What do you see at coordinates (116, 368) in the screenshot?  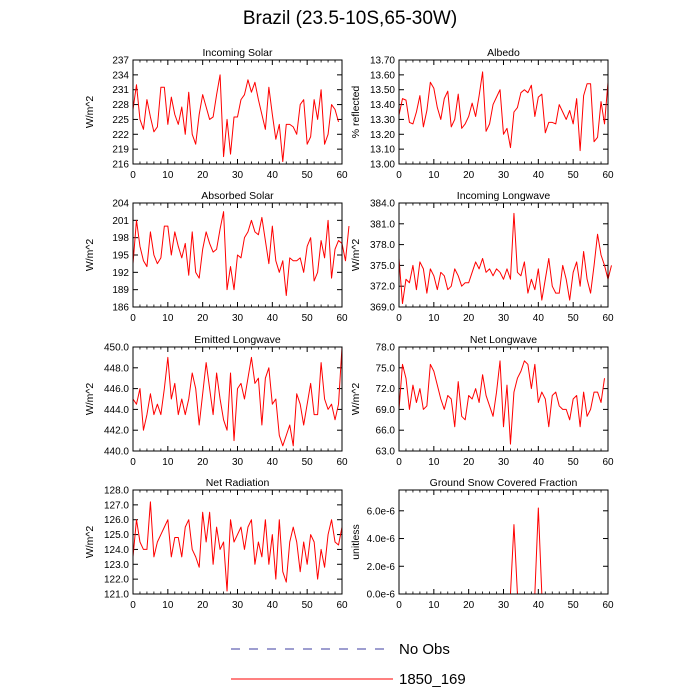 I see `y-tick-label: 448.0` at bounding box center [116, 368].